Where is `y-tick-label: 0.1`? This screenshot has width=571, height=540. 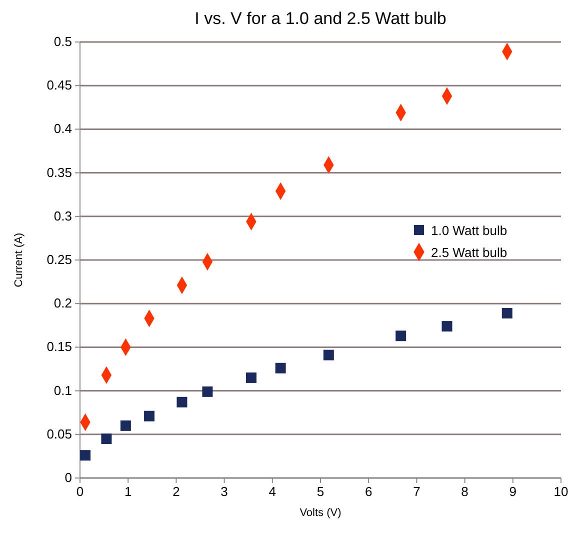 y-tick-label: 0.1 is located at coordinates (63, 390).